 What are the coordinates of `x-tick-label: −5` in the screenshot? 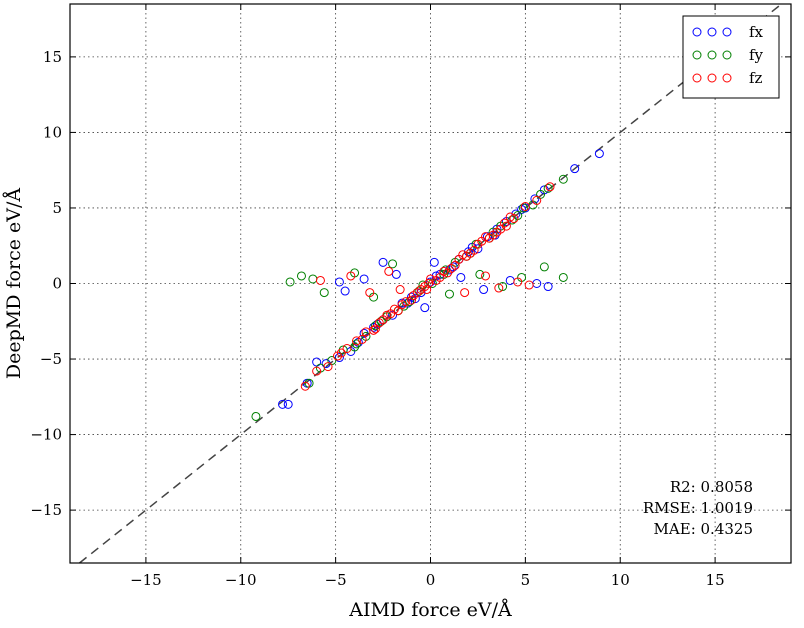 It's located at (336, 580).